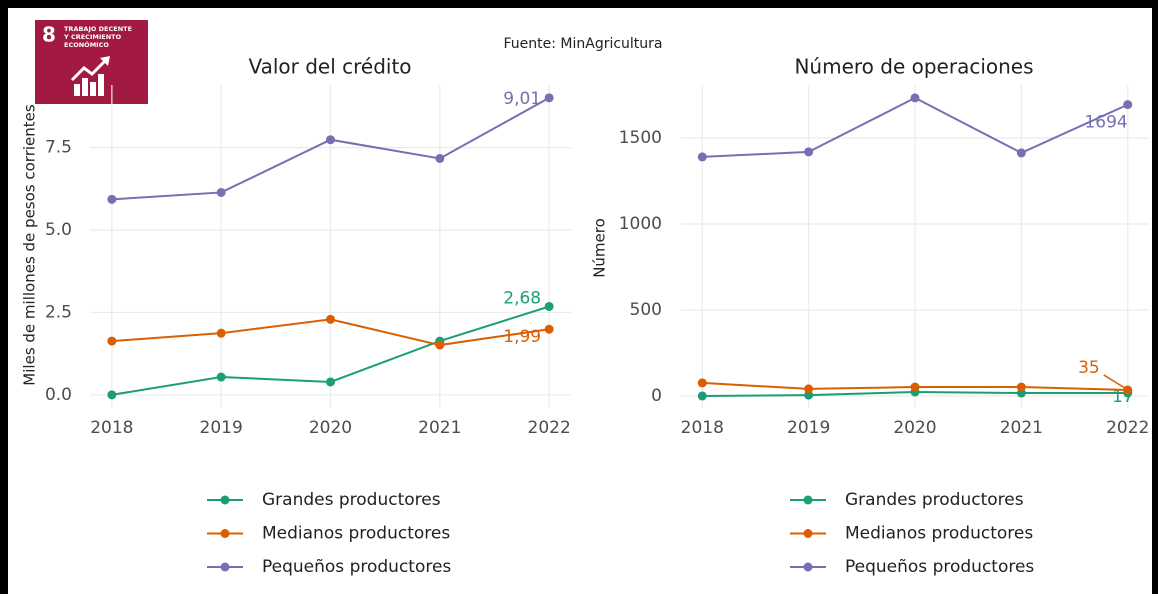  Describe the element at coordinates (640, 138) in the screenshot. I see `y-tick-label: 1500` at that location.